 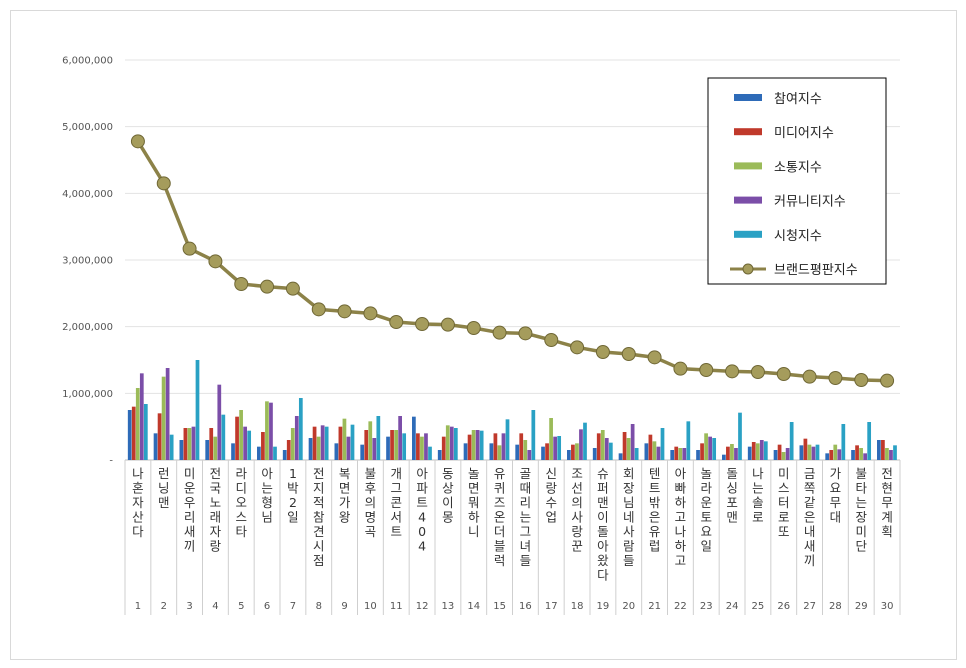 I want to click on rank-label: 30, so click(x=887, y=606).